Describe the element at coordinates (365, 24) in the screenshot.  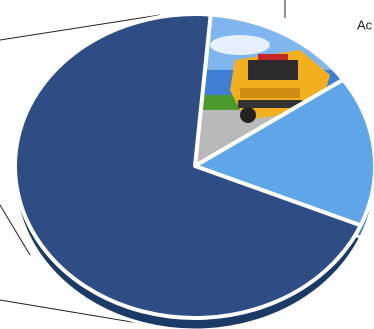
I see `slice-label: Ac` at that location.